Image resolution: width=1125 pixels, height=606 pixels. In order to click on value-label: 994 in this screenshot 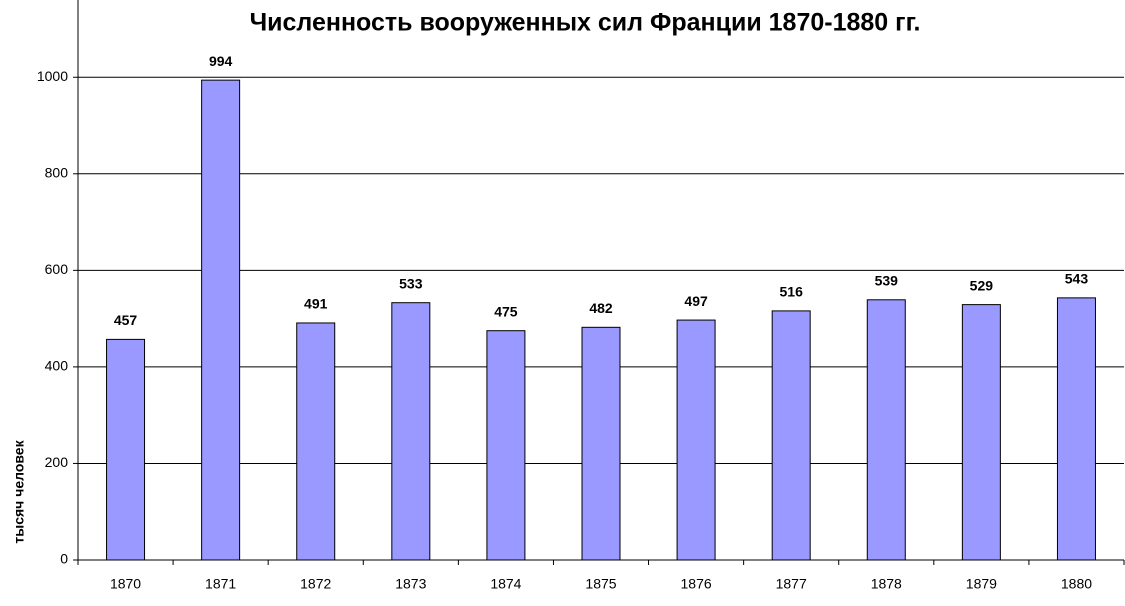, I will do `click(221, 61)`.